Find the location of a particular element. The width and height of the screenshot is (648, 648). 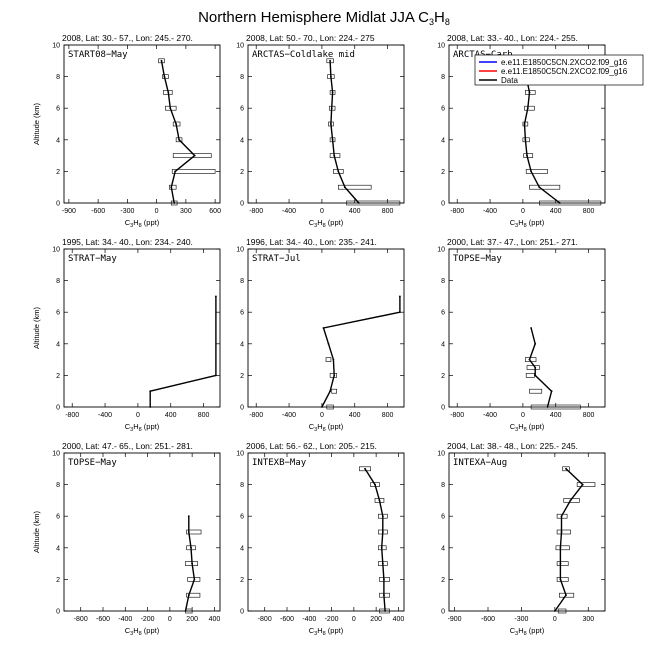

figure-title: Northern Hemisphere Midlat JJA C3H8 is located at coordinates (324, 18).